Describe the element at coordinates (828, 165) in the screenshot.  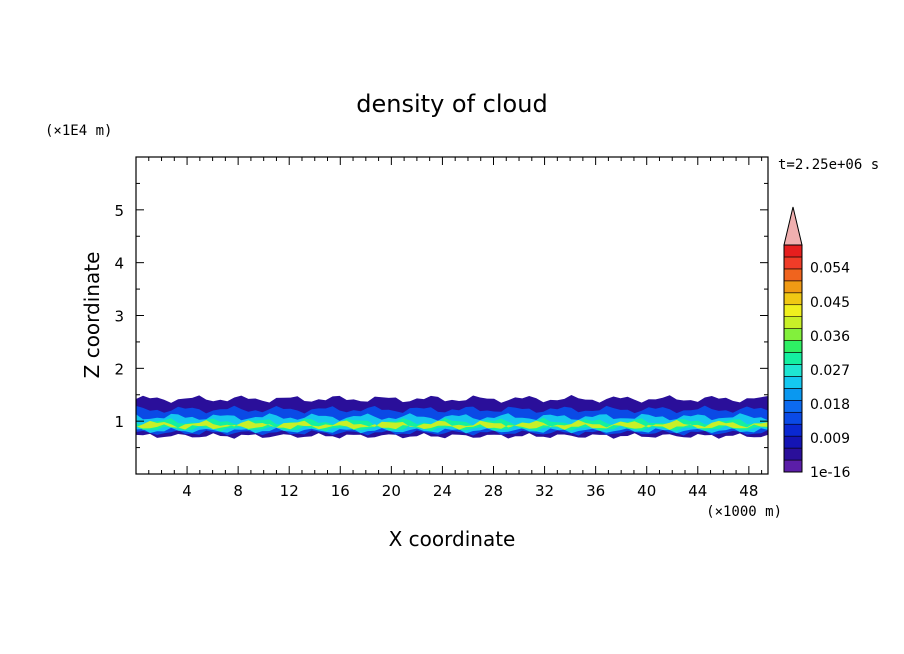
I see `time-label: t=2.25e+06 s` at that location.